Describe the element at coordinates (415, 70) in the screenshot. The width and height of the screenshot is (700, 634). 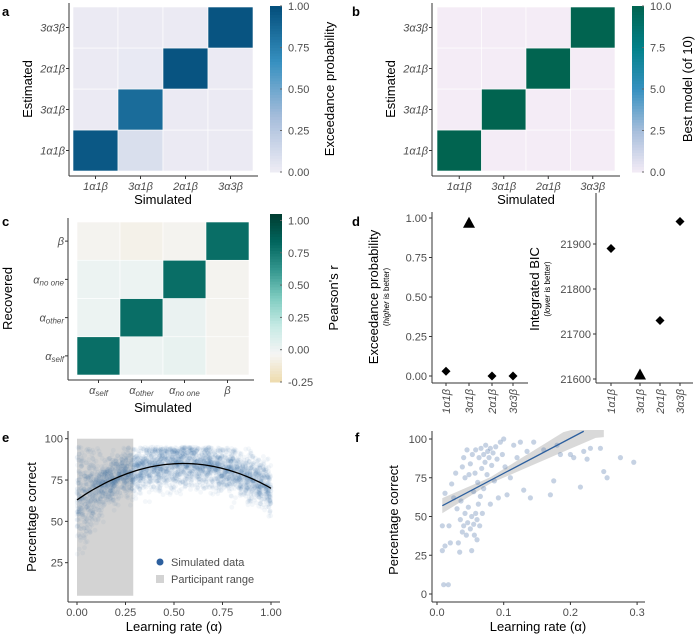
I see `y-tick-label: 2α1β` at that location.